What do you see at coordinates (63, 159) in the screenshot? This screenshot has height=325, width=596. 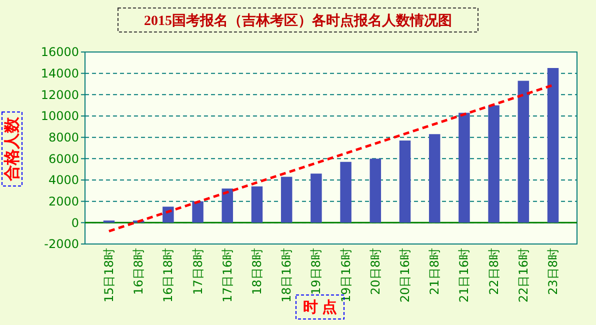 I see `y-tick-label: 6000` at bounding box center [63, 159].